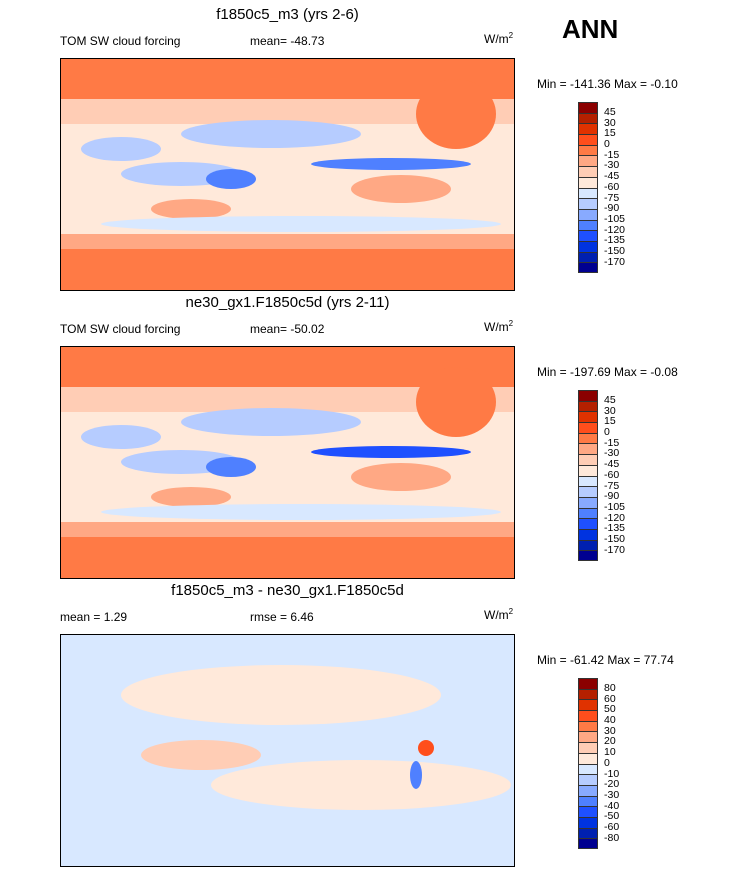 The image size is (733, 872). I want to click on panel-mean-label: rmse = 6.46, so click(282, 617).